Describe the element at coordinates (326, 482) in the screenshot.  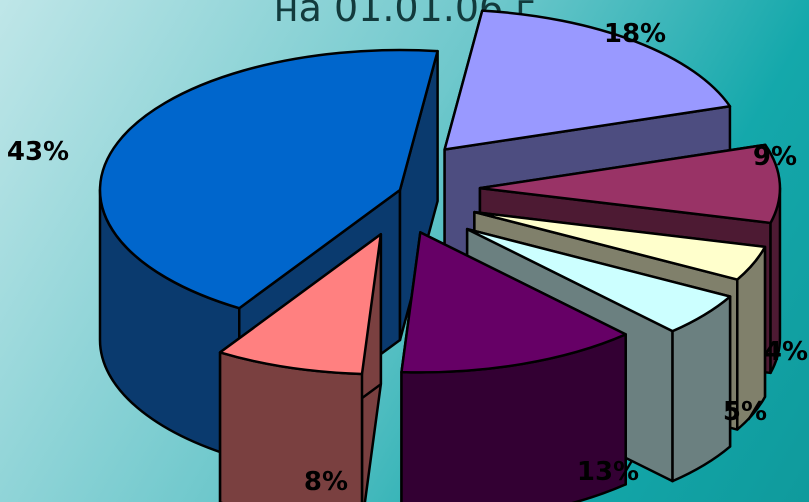
I see `slice-label-8%: 8%` at that location.